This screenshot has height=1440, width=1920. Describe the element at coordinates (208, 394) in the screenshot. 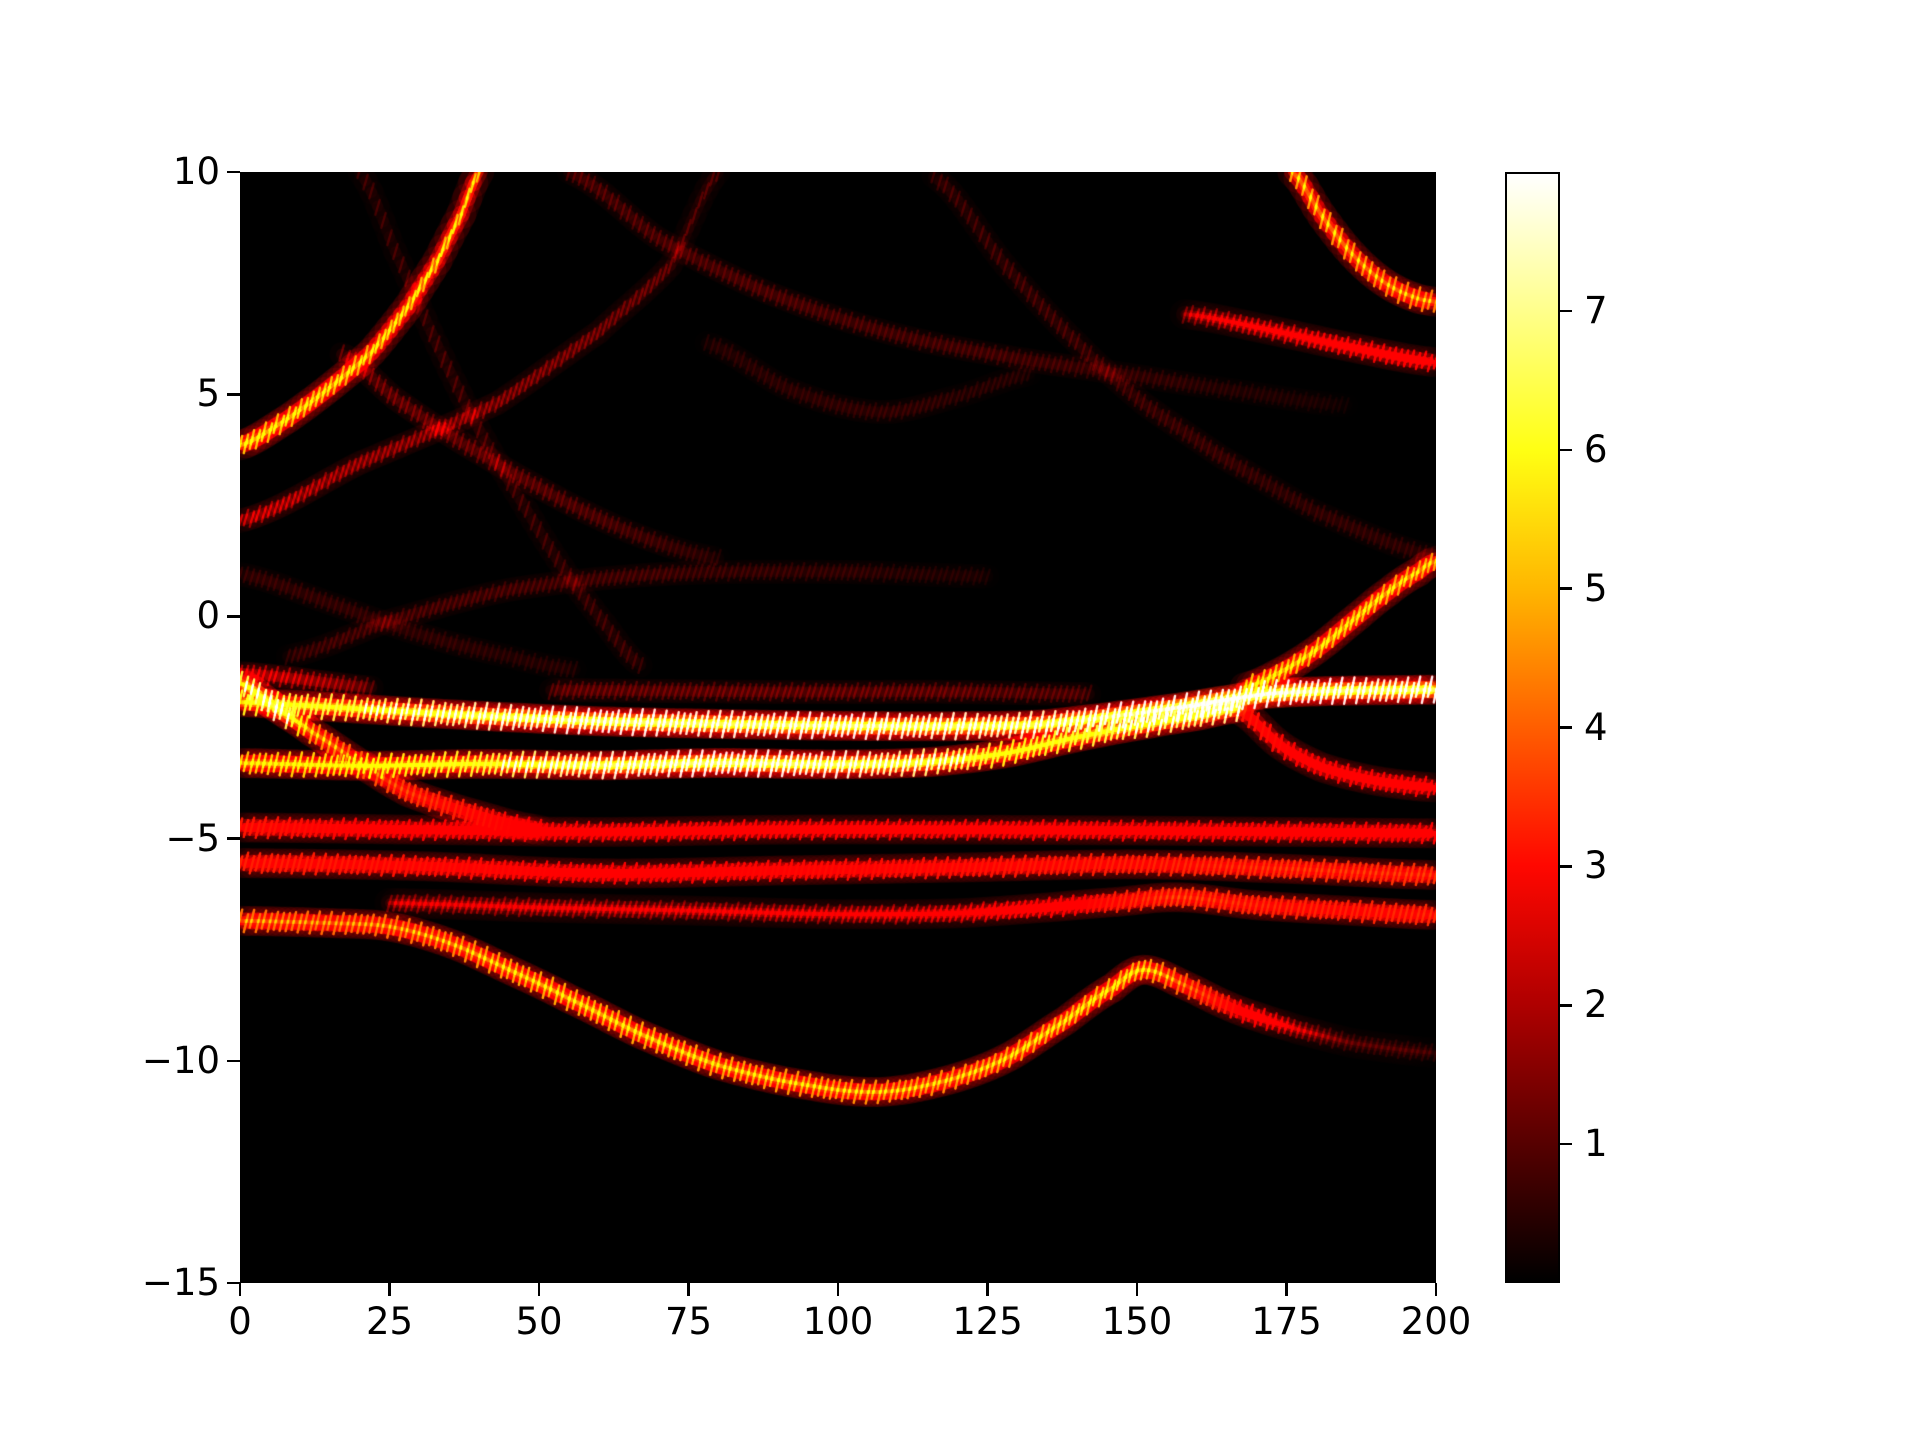

I see `y-tick-label: 5` at that location.